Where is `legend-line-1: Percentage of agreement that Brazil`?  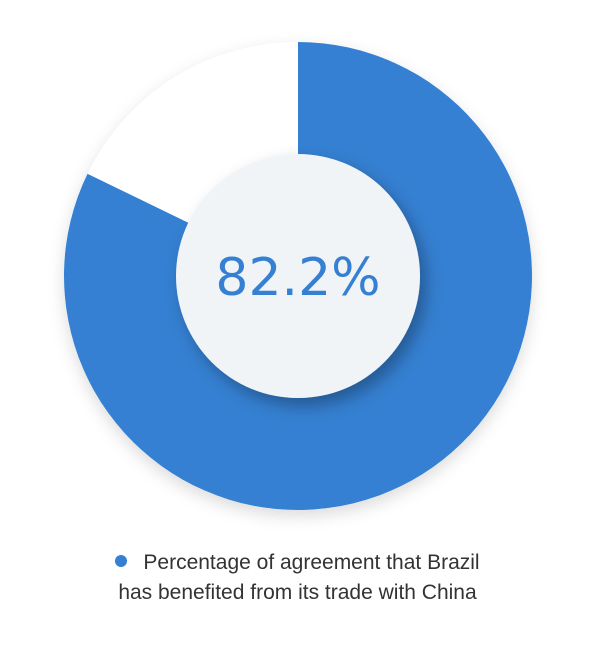
legend-line-1: Percentage of agreement that Brazil is located at coordinates (297, 563).